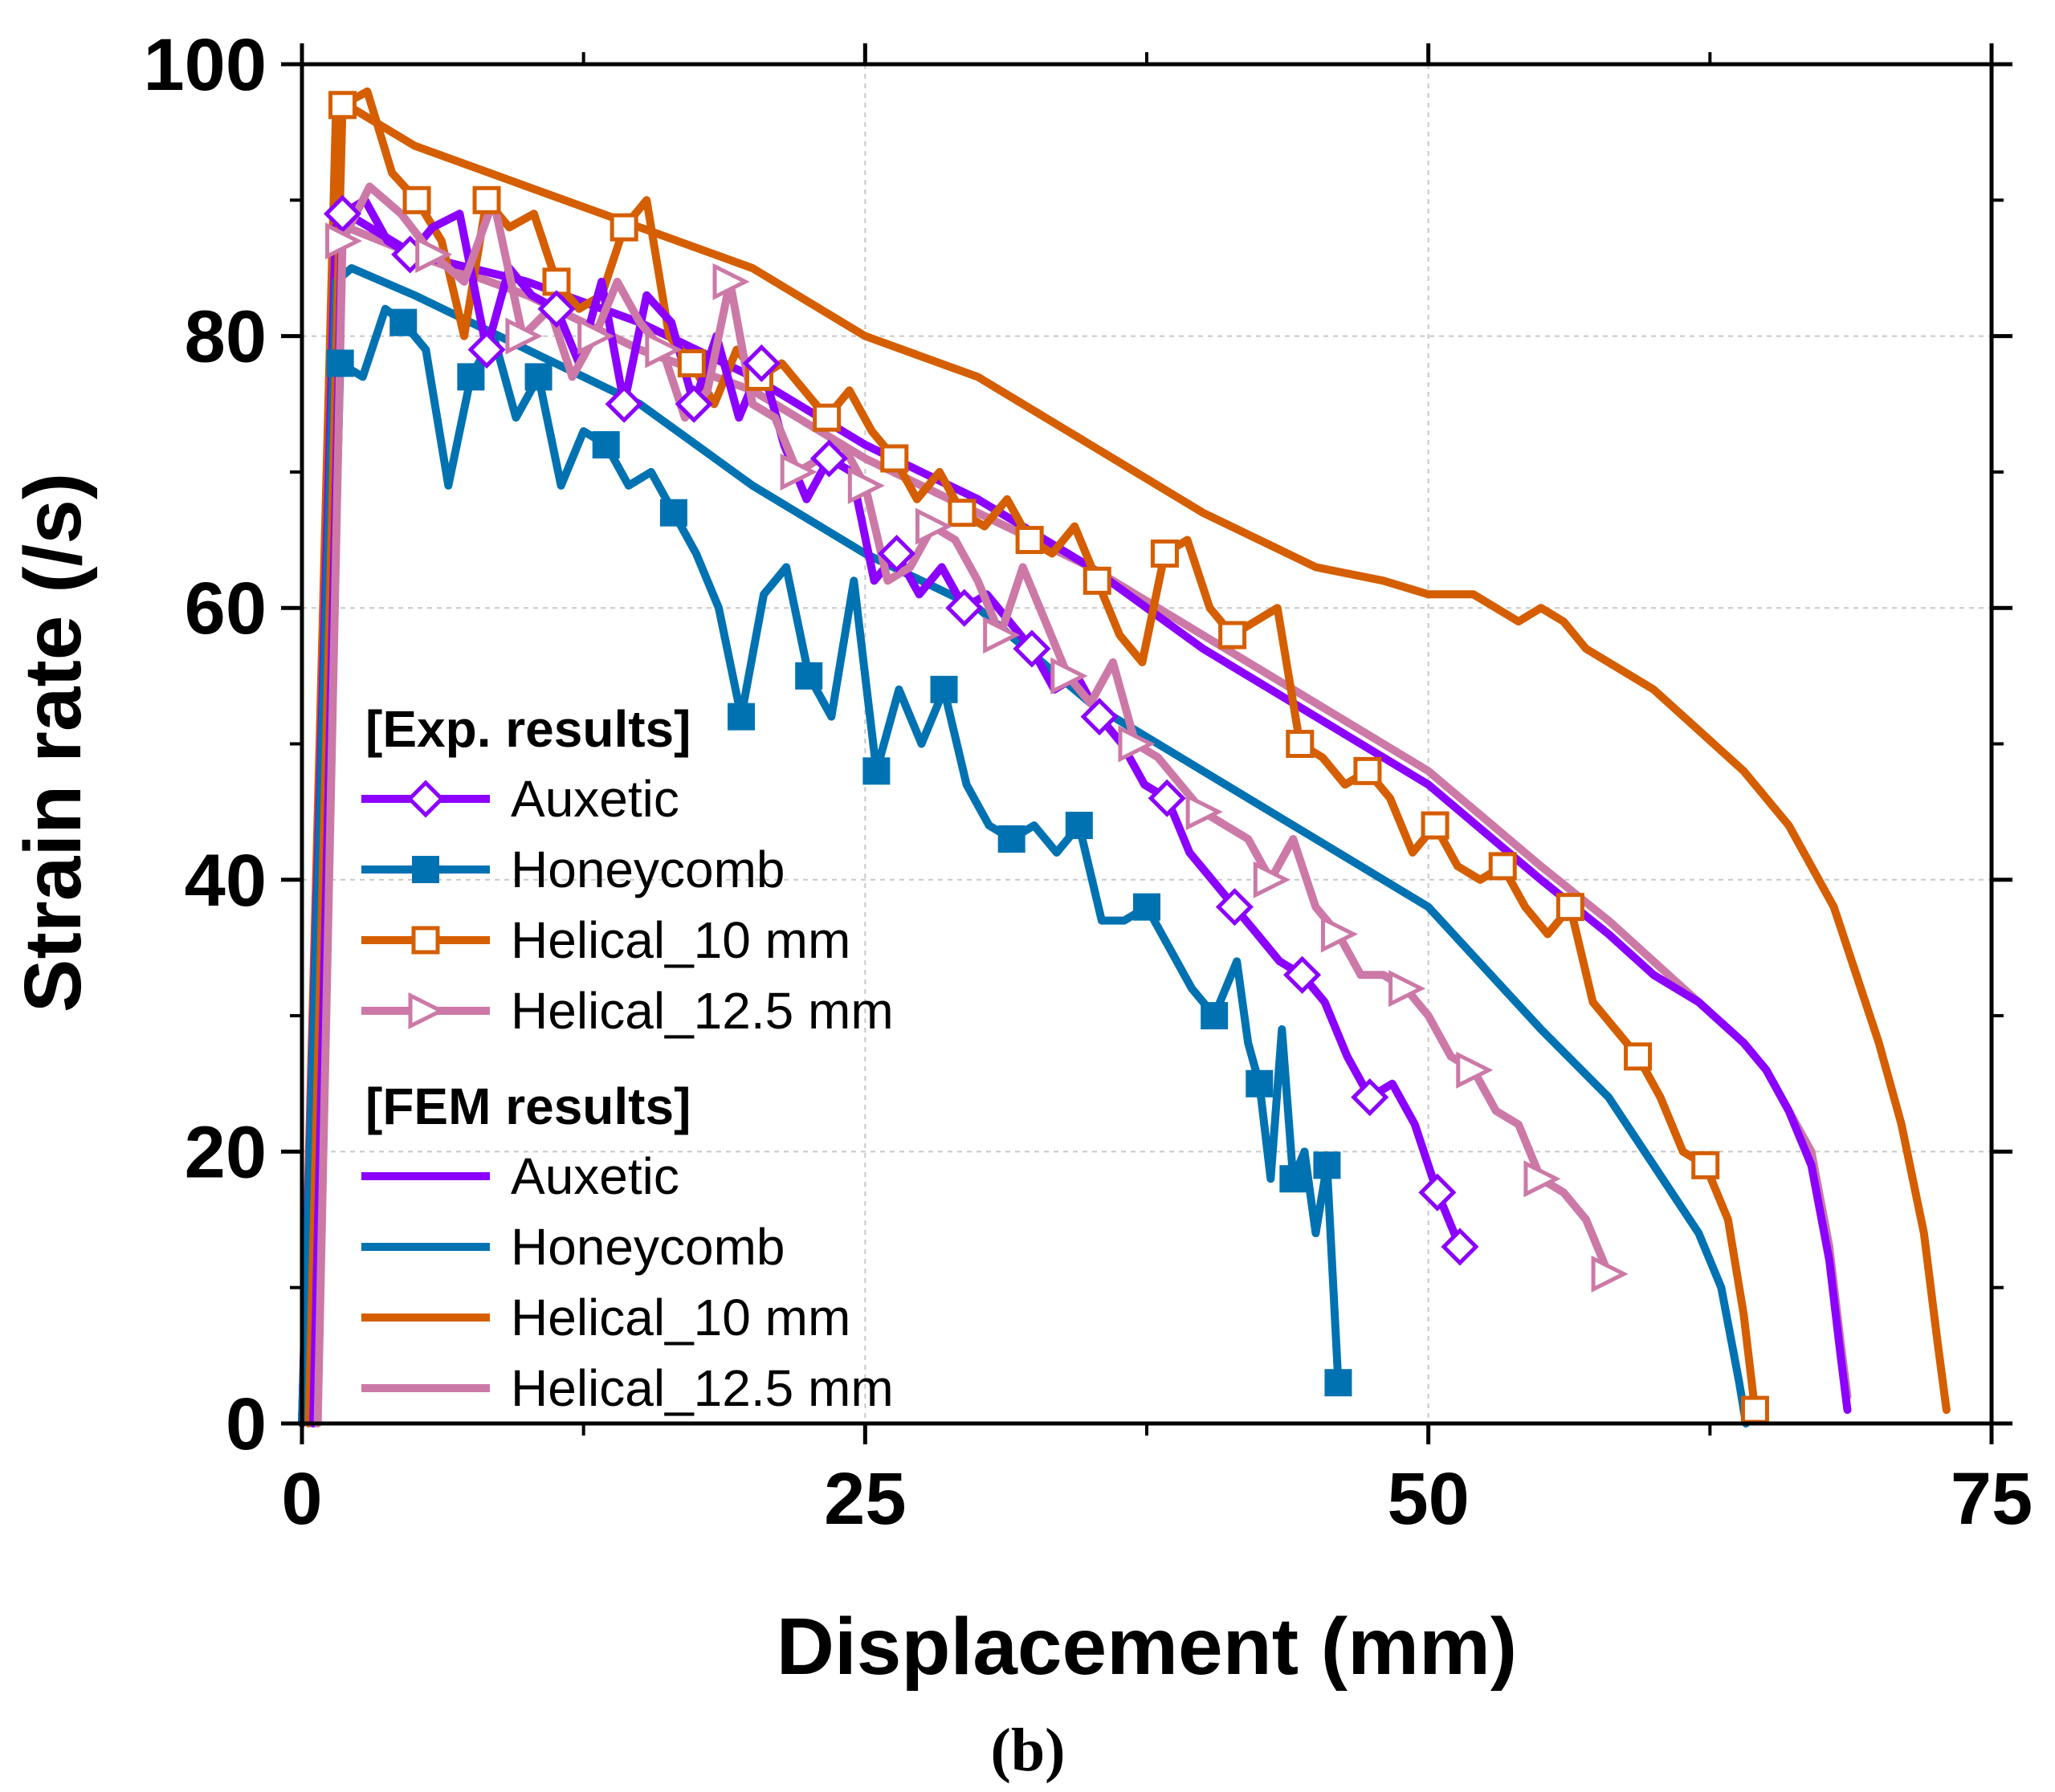 This screenshot has height=1792, width=2055. What do you see at coordinates (226, 1152) in the screenshot?
I see `y-tick-label: 20` at bounding box center [226, 1152].